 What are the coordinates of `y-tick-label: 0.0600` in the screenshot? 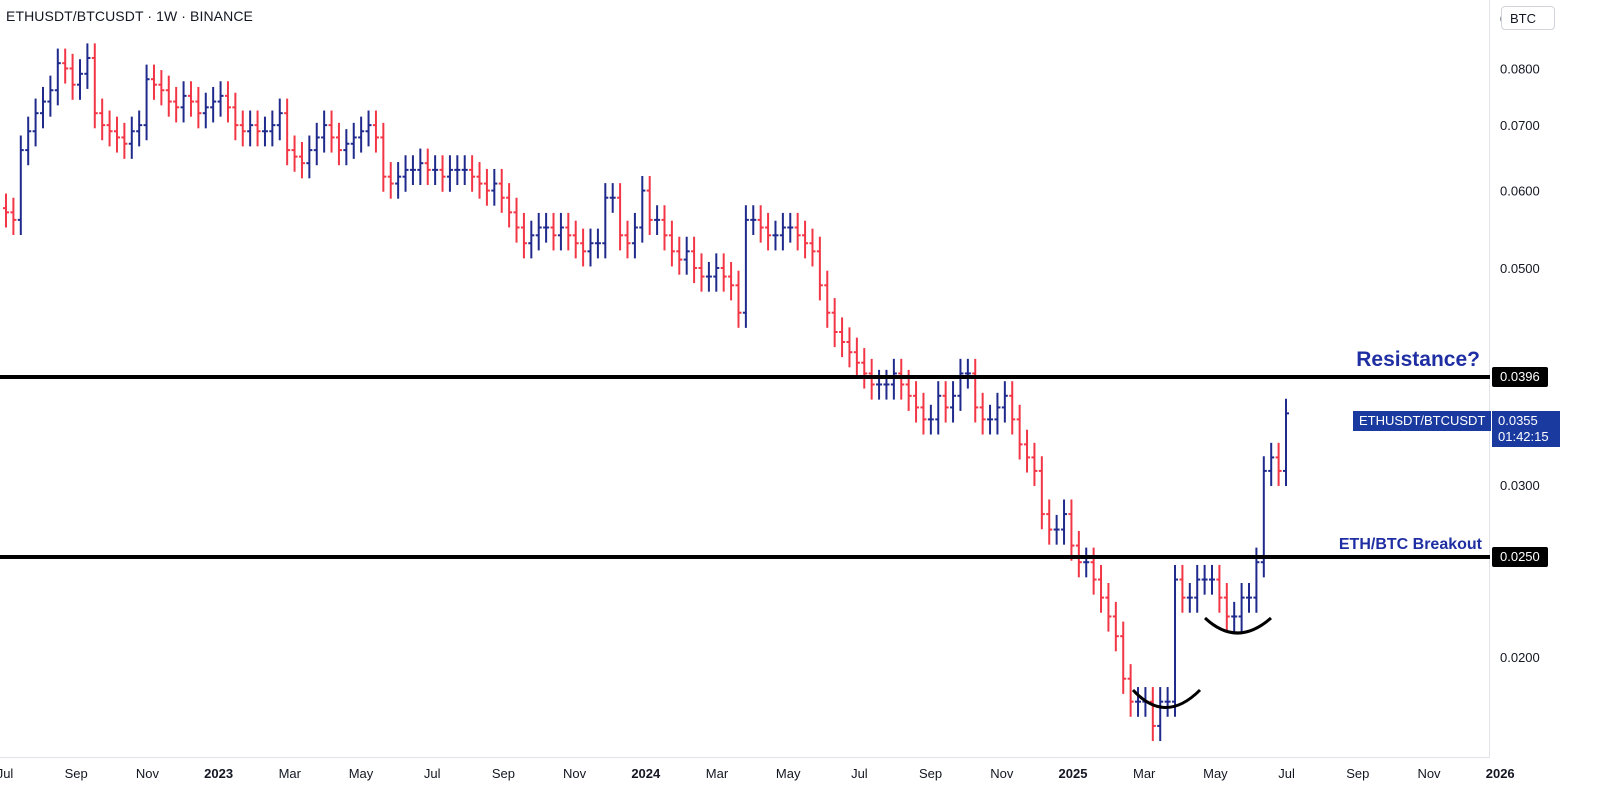 It's located at (1520, 191).